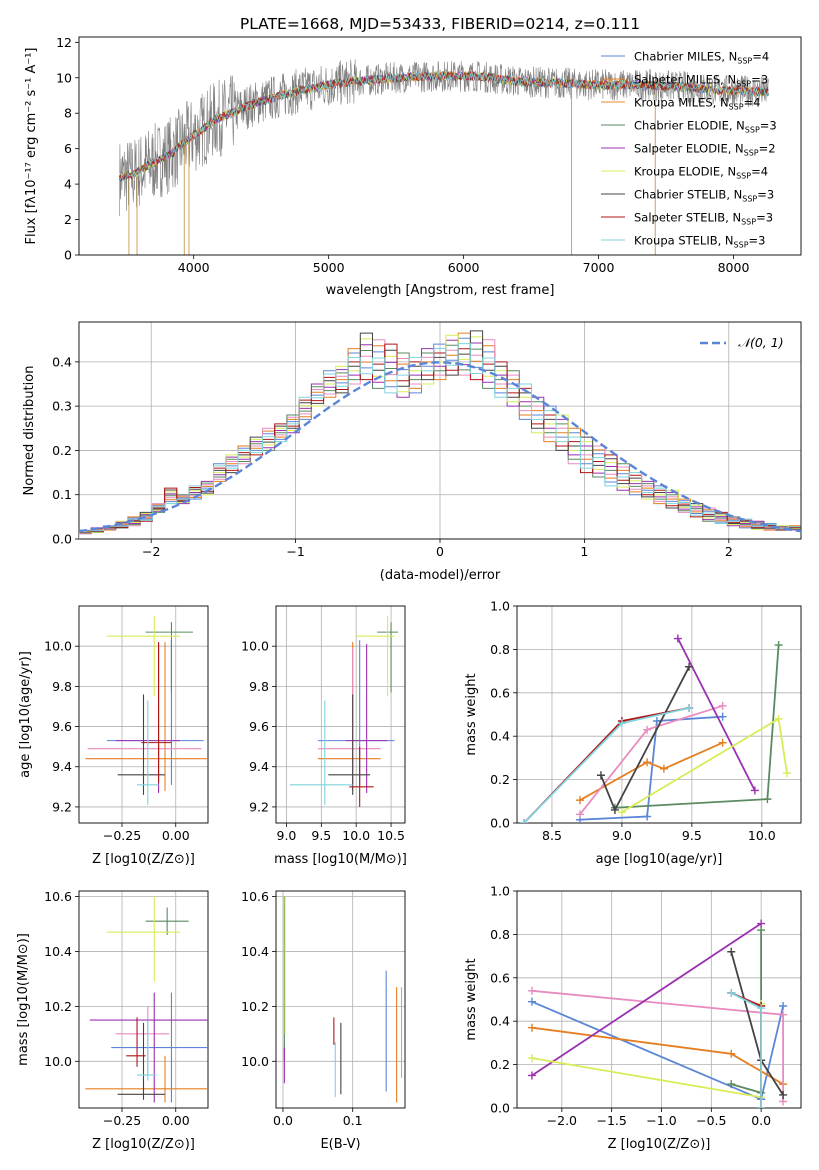  Describe the element at coordinates (444, 126) in the screenshot. I see `model-fit-line` at that location.